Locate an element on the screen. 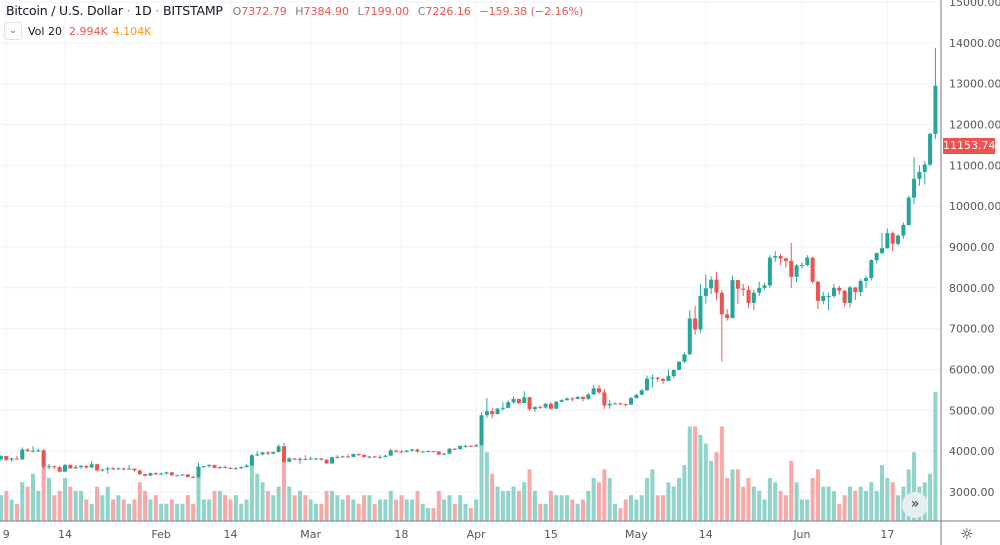 The image size is (1000, 545). x-tick-label: 14 is located at coordinates (706, 534).